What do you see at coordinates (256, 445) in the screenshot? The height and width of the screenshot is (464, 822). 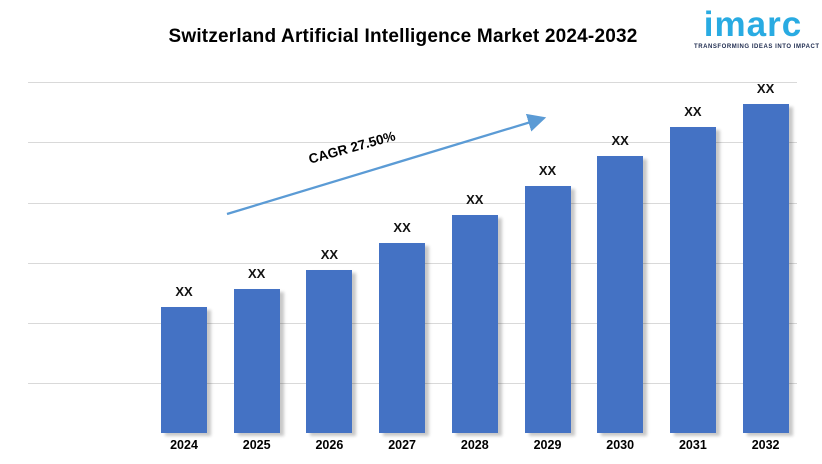 I see `x-axis-label-2025: 2025` at bounding box center [256, 445].